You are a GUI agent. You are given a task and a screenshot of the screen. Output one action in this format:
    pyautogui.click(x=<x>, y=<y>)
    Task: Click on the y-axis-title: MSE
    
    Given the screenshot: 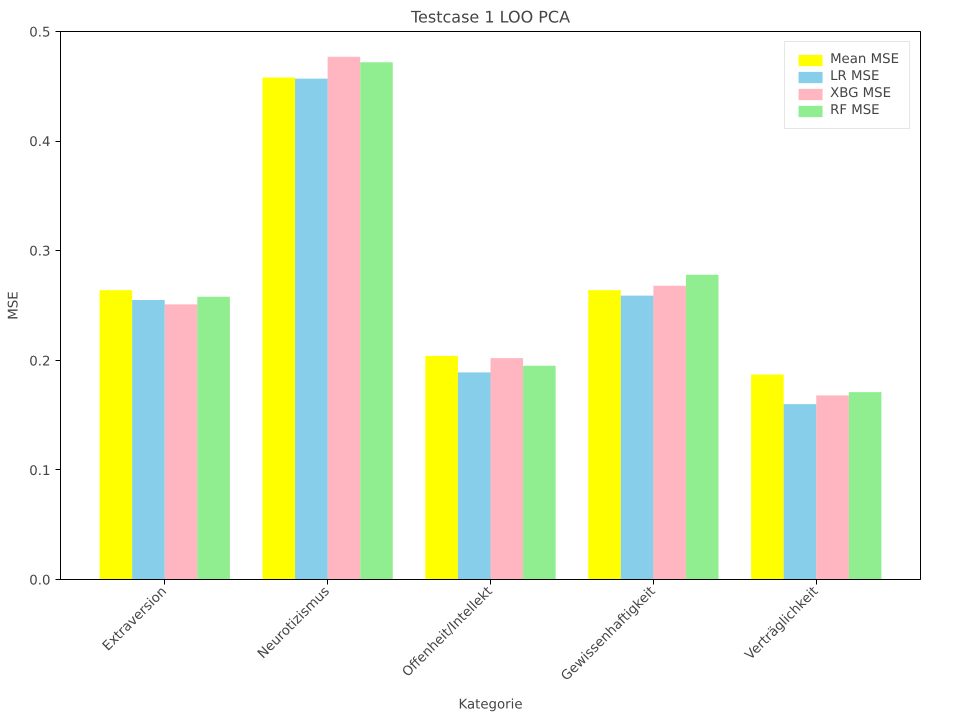 What is the action you would take?
    pyautogui.click(x=14, y=305)
    